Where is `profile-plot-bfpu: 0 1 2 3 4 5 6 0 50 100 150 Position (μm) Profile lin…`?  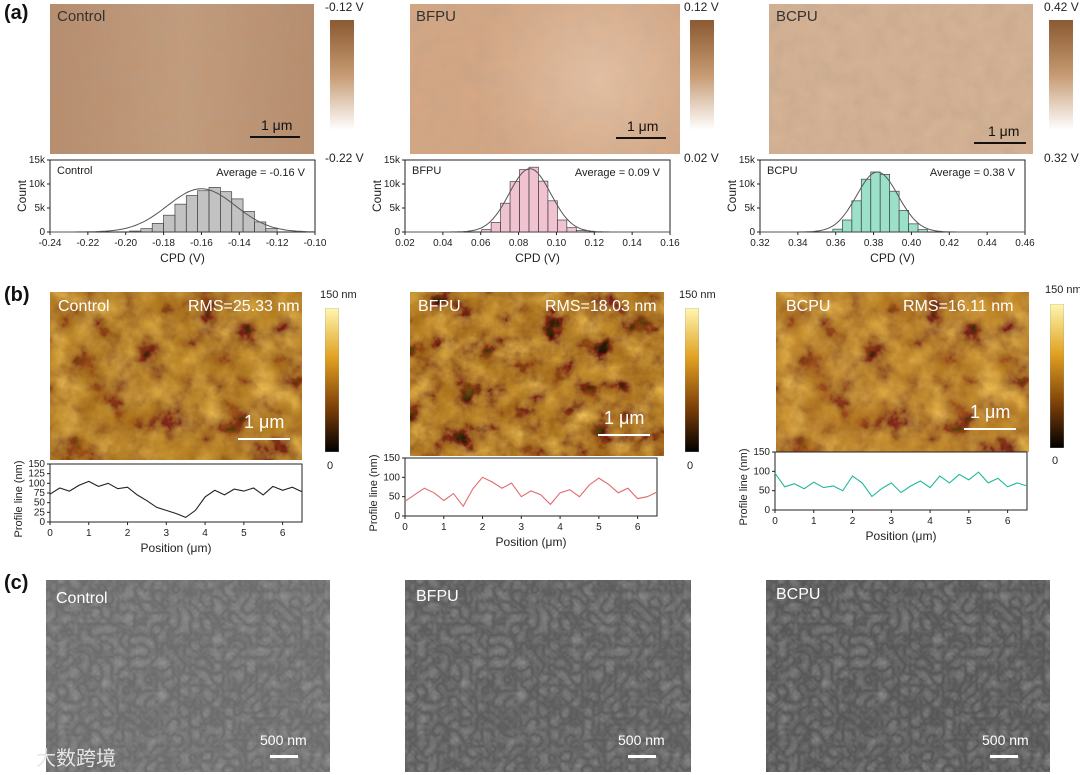
profile-plot-bfpu: 0 1 2 3 4 5 6 0 50 100 150 Position (μm) Profile lin… is located at coordinates (513, 501).